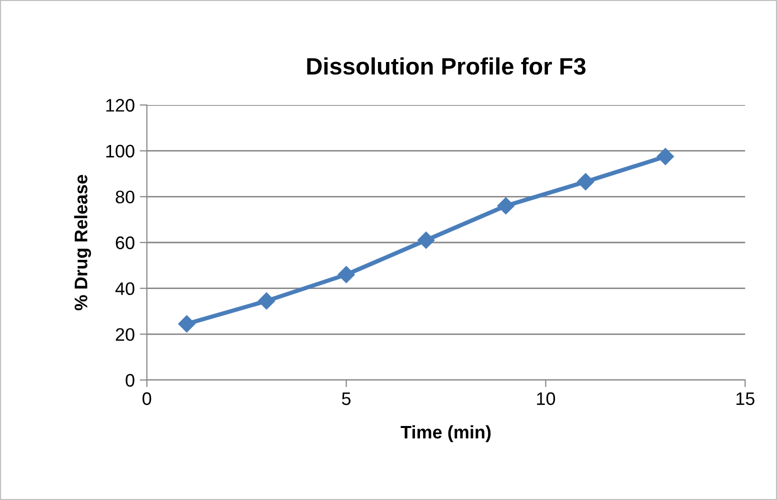  I want to click on y-tick-label: 80, so click(125, 197).